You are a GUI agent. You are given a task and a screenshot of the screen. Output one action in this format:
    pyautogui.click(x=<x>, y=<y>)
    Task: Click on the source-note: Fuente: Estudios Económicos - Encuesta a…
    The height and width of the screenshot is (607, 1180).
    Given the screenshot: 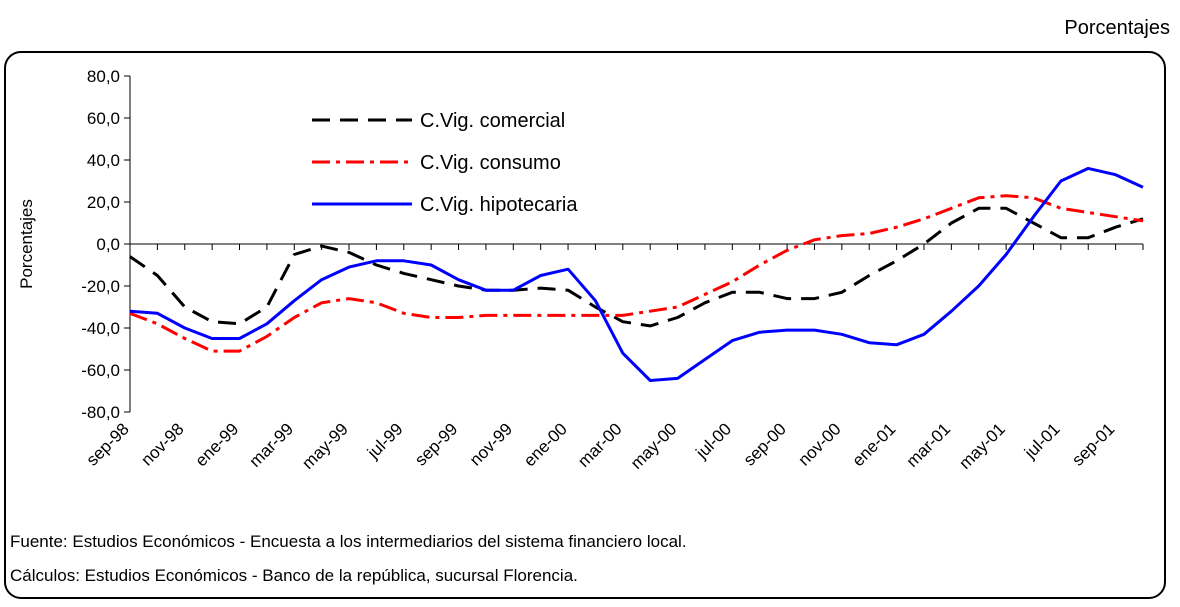 What is the action you would take?
    pyautogui.click(x=348, y=541)
    